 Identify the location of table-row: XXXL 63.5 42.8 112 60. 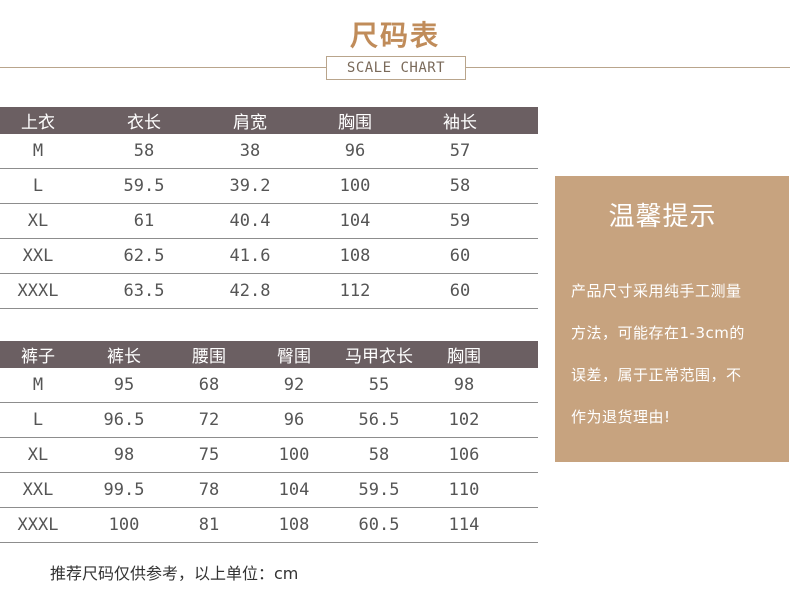
(269, 291).